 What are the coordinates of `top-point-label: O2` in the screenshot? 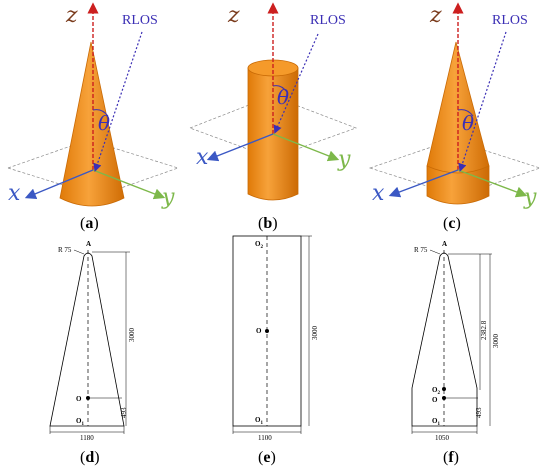 It's located at (259, 245).